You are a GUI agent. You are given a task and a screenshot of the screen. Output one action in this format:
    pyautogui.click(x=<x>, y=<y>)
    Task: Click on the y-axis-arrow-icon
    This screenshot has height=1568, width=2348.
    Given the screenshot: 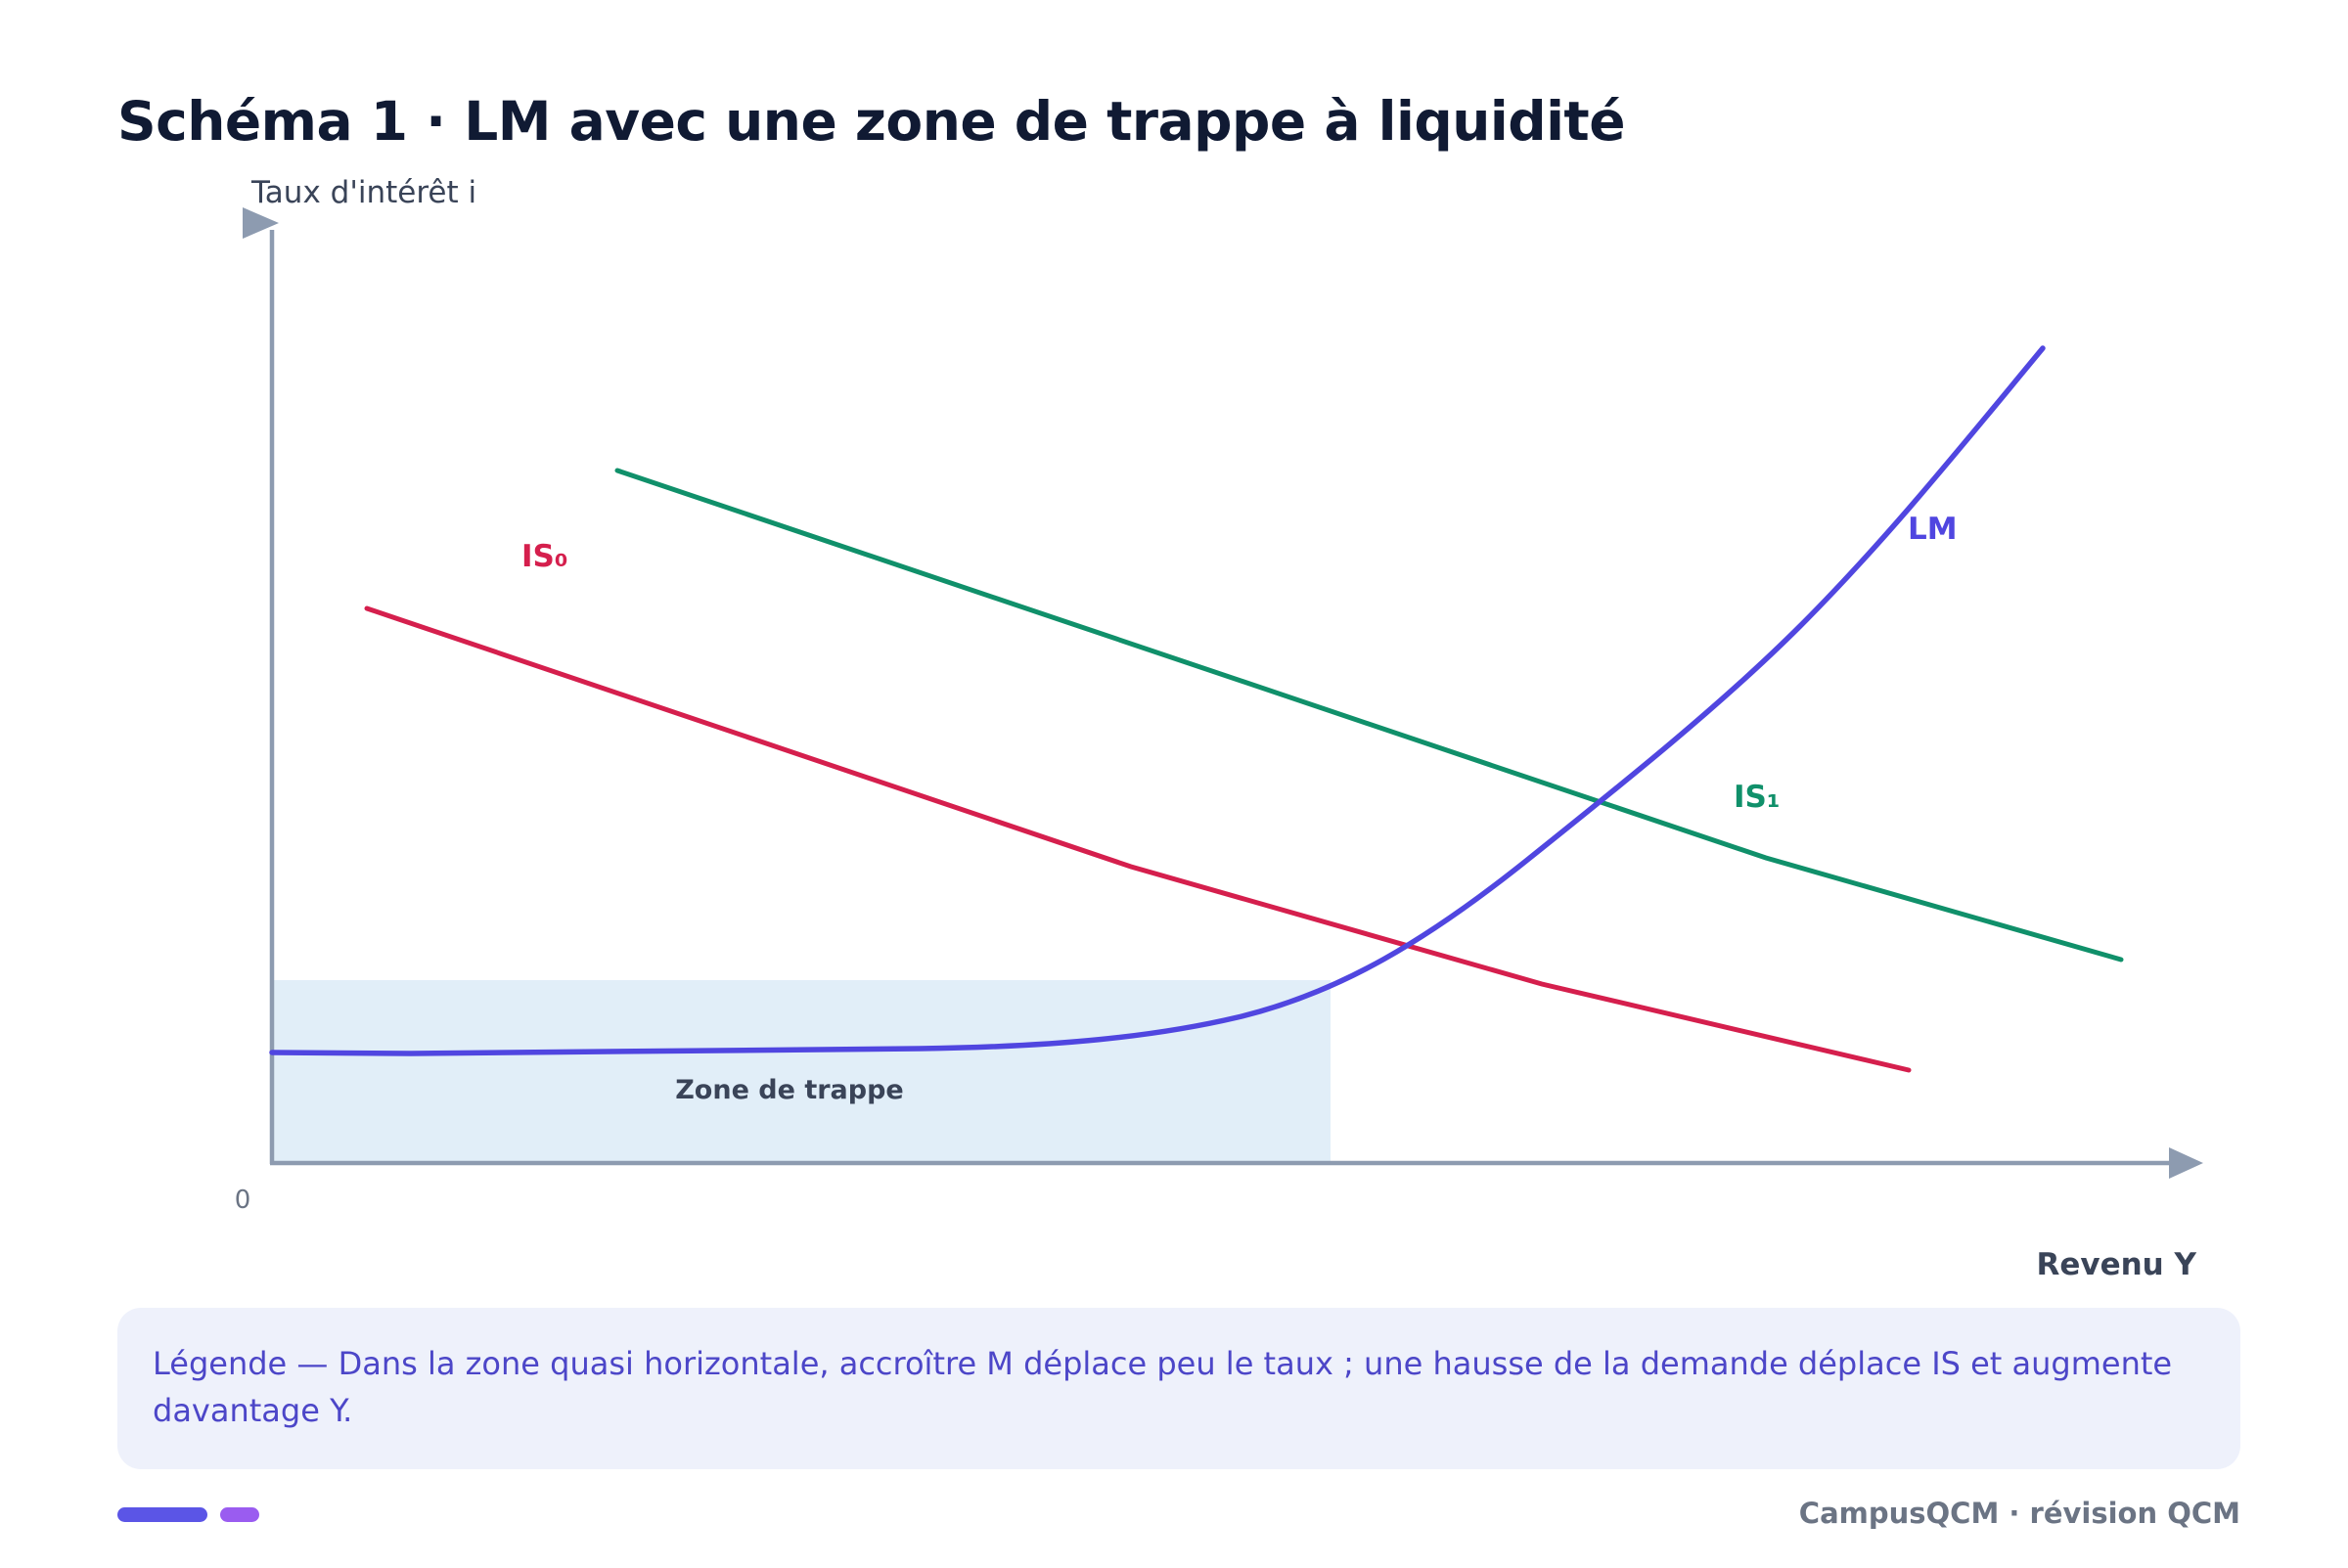 What is the action you would take?
    pyautogui.click(x=261, y=223)
    